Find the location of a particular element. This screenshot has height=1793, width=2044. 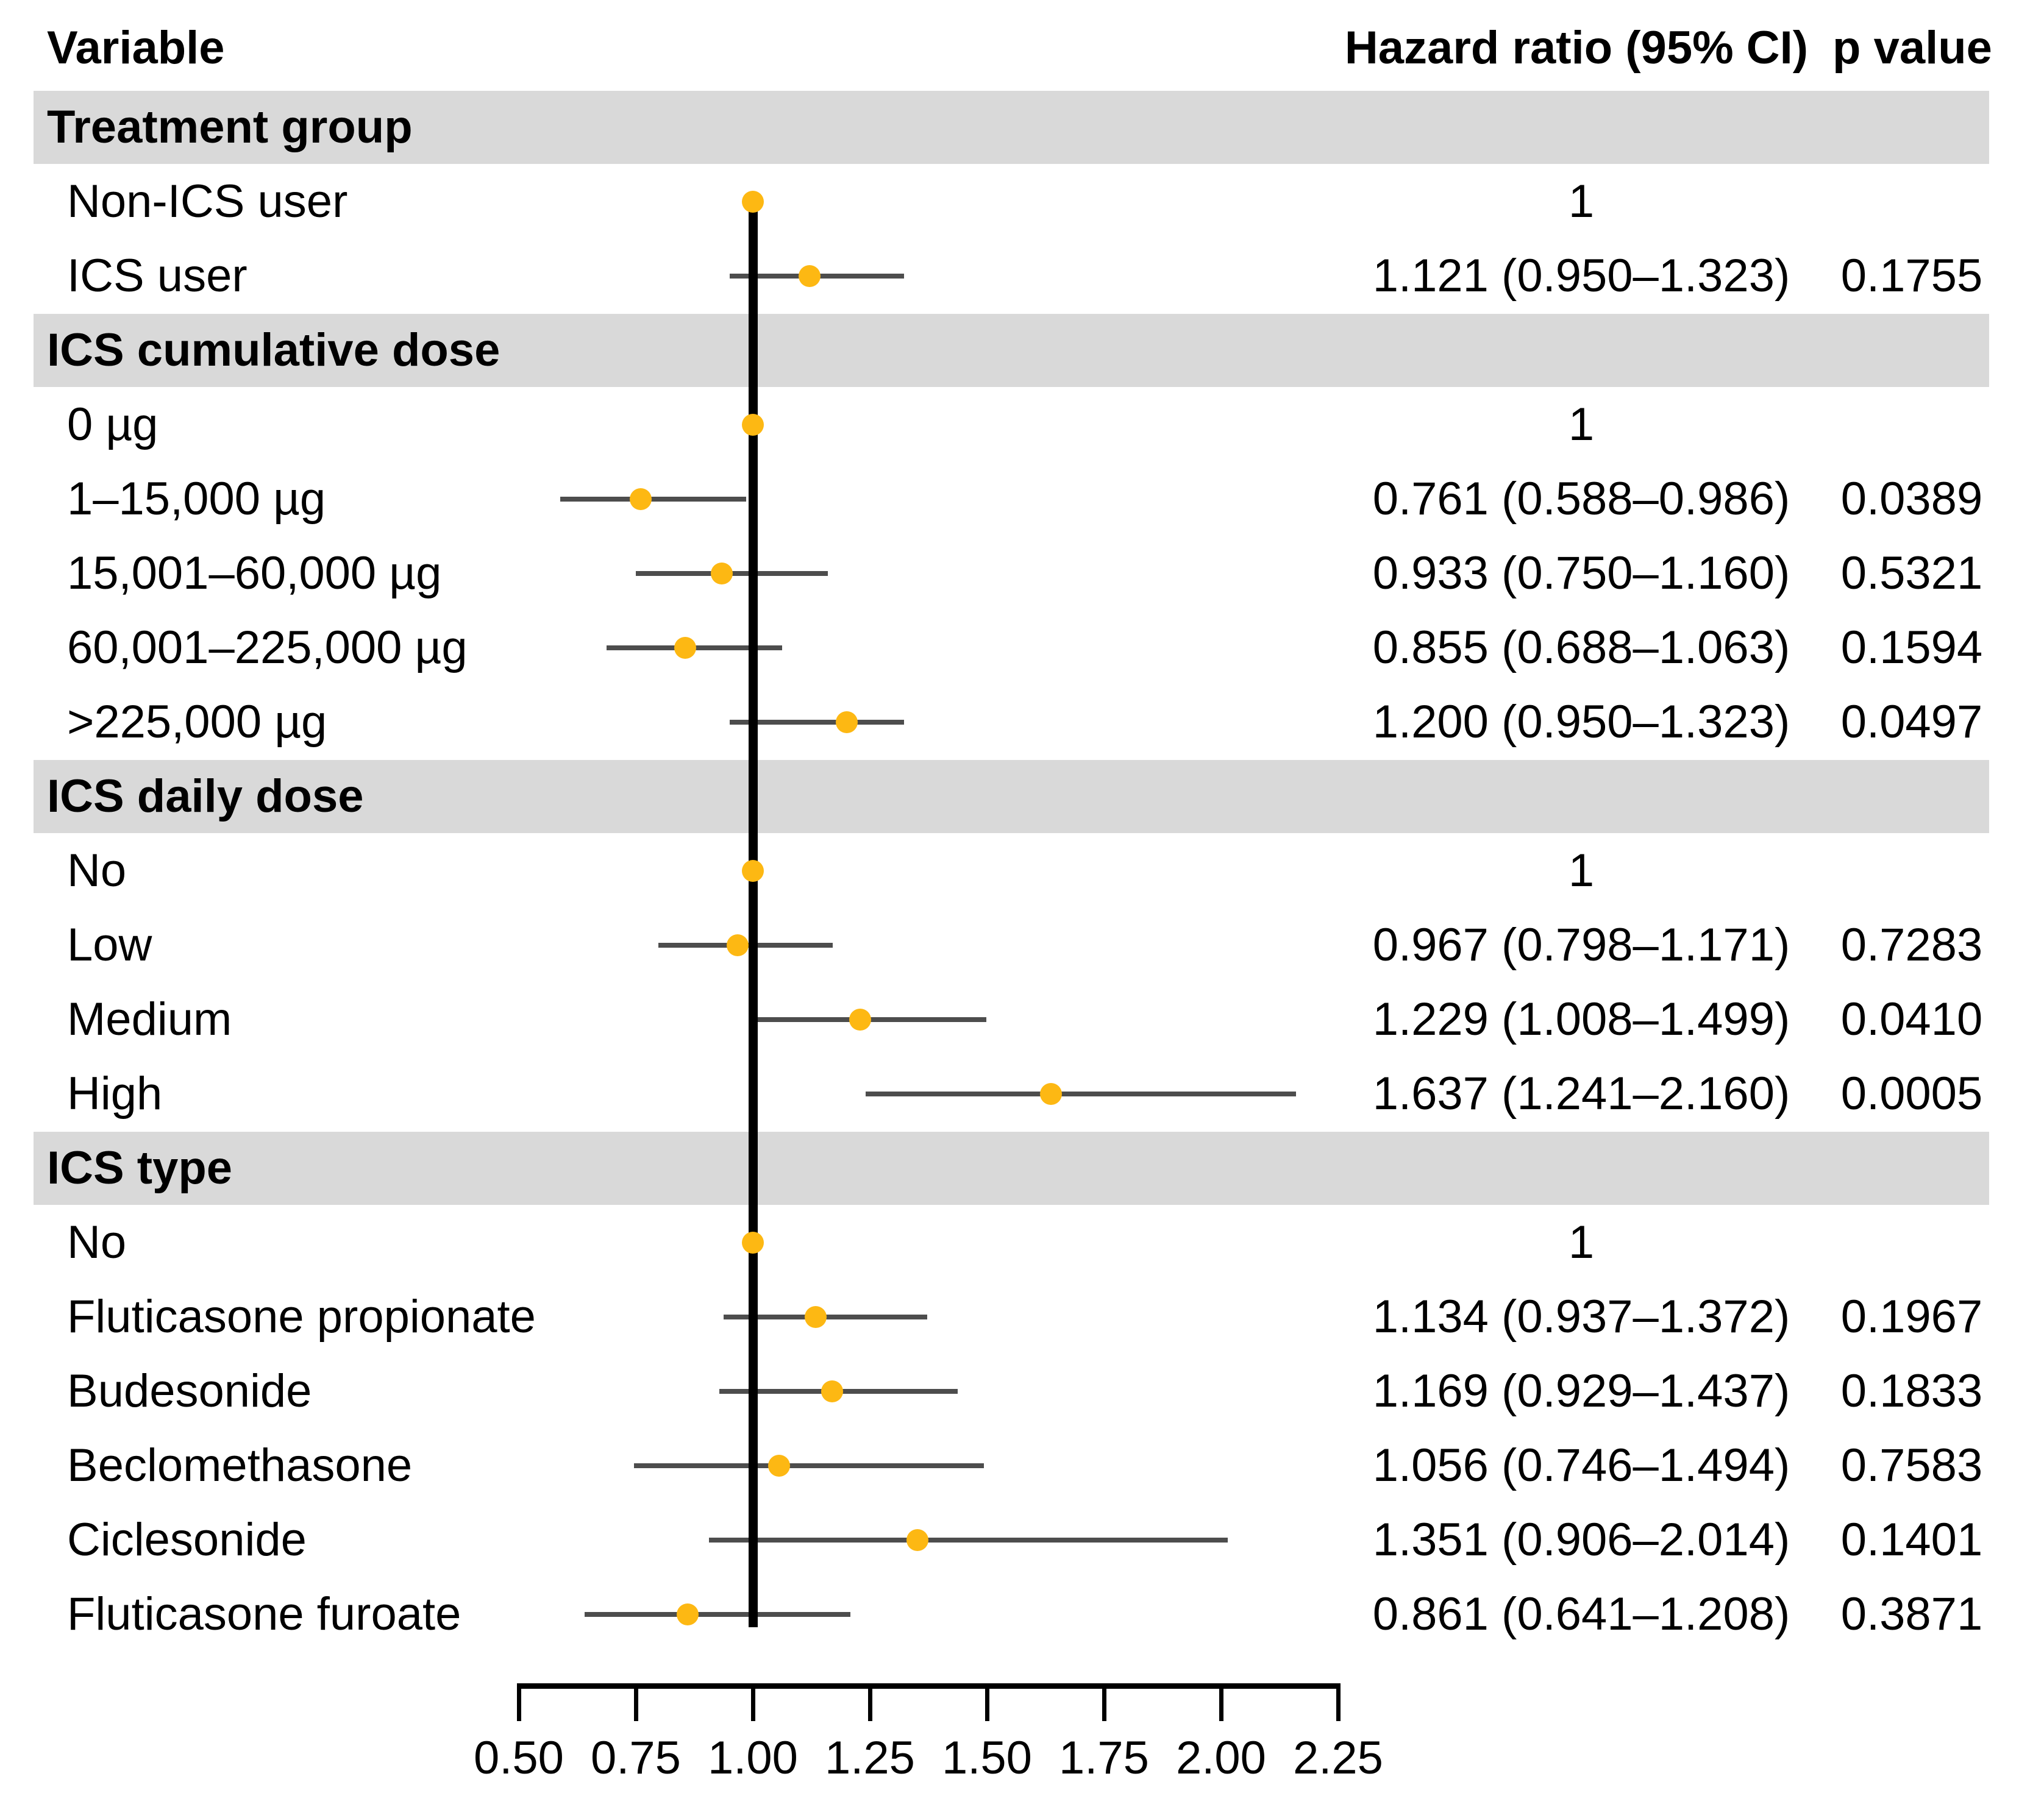

p-value: 0.1833 is located at coordinates (1912, 1391).